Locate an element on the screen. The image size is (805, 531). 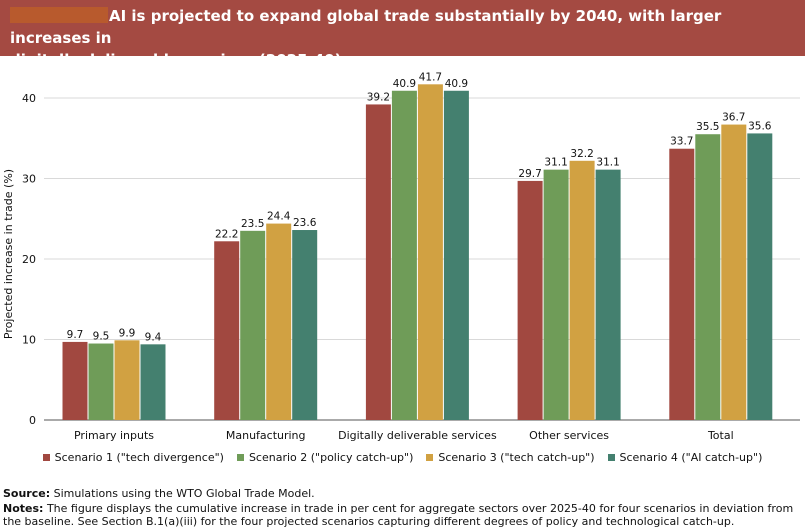
data-label: 22.2 is located at coordinates (226, 234).